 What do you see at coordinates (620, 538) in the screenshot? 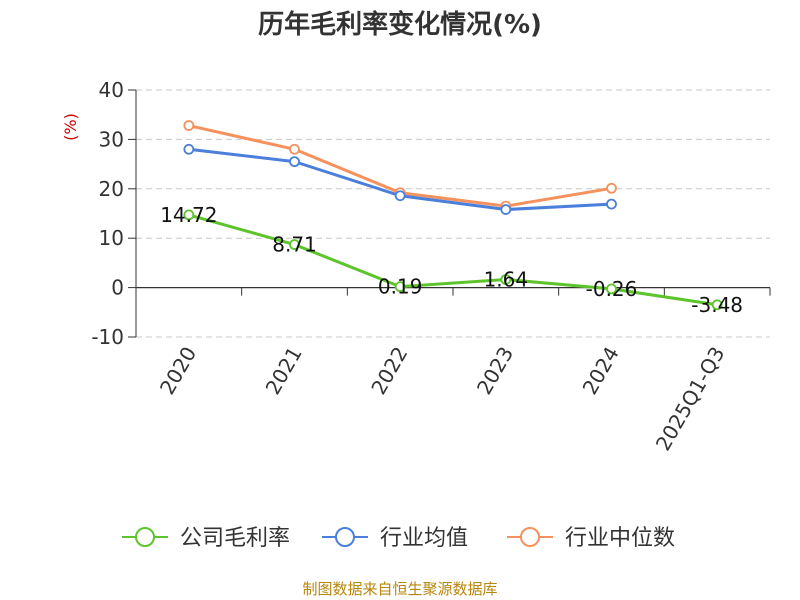
I see `legend-label: 行业中位数` at bounding box center [620, 538].